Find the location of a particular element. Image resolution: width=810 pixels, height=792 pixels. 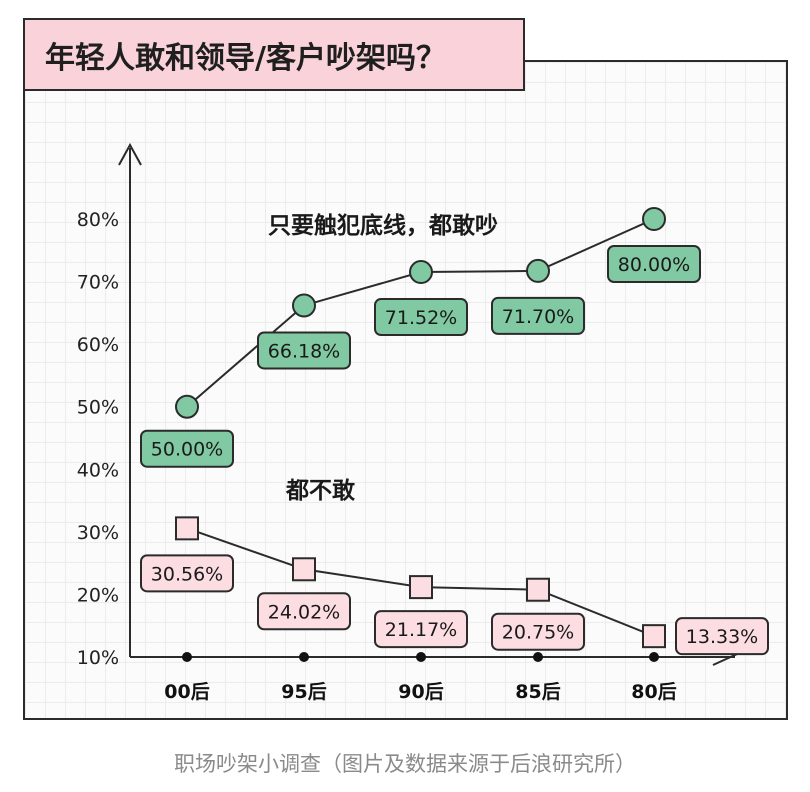

data-label-always-argue: 66.18% is located at coordinates (304, 351).